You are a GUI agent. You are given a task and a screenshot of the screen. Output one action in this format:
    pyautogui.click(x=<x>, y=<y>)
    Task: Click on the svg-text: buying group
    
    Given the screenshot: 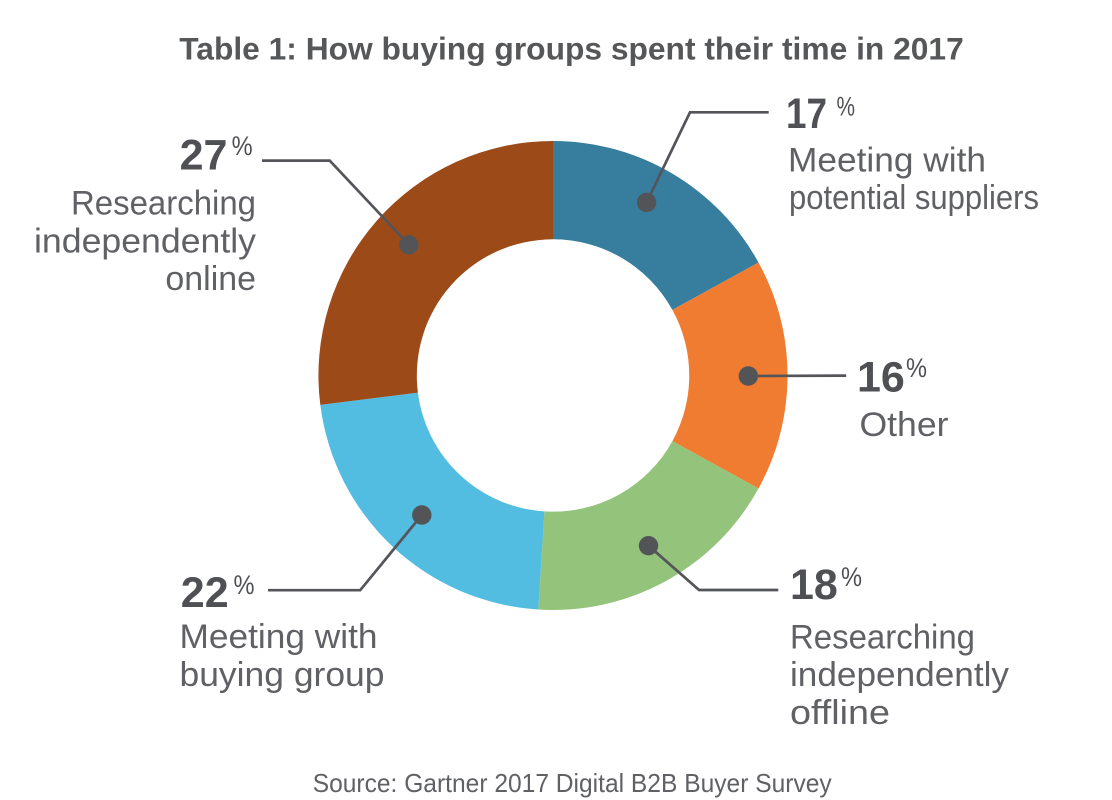 What is the action you would take?
    pyautogui.click(x=282, y=675)
    